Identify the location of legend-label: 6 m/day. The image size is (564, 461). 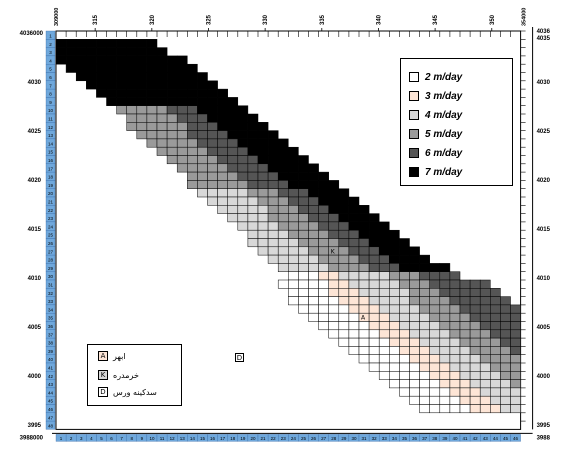
(444, 153).